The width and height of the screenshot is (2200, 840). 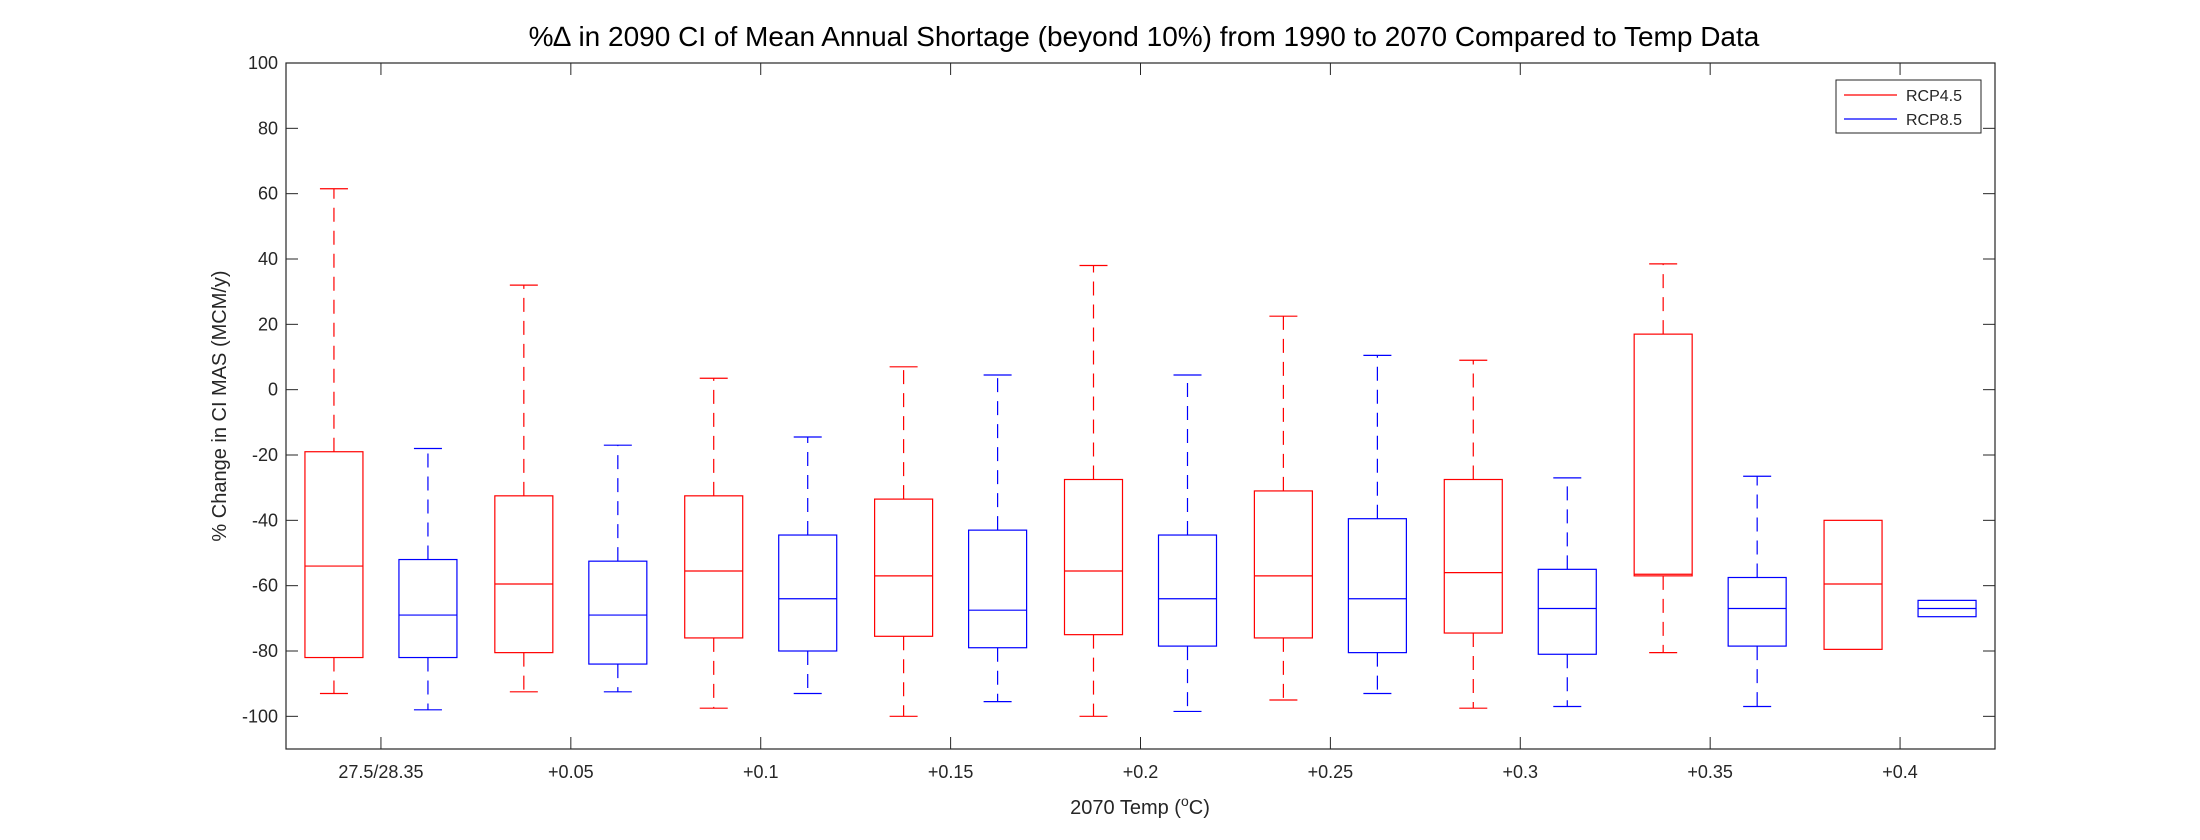 I want to click on y-tick-label: 0, so click(x=273, y=390).